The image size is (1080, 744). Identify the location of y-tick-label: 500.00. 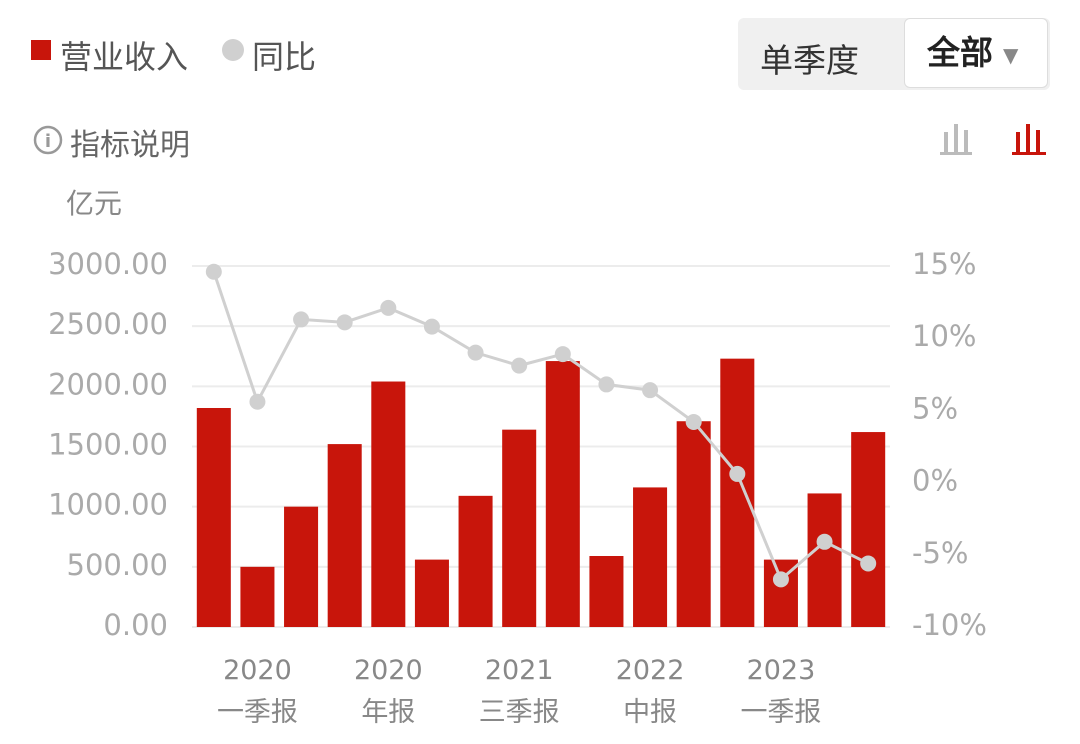
(117, 565).